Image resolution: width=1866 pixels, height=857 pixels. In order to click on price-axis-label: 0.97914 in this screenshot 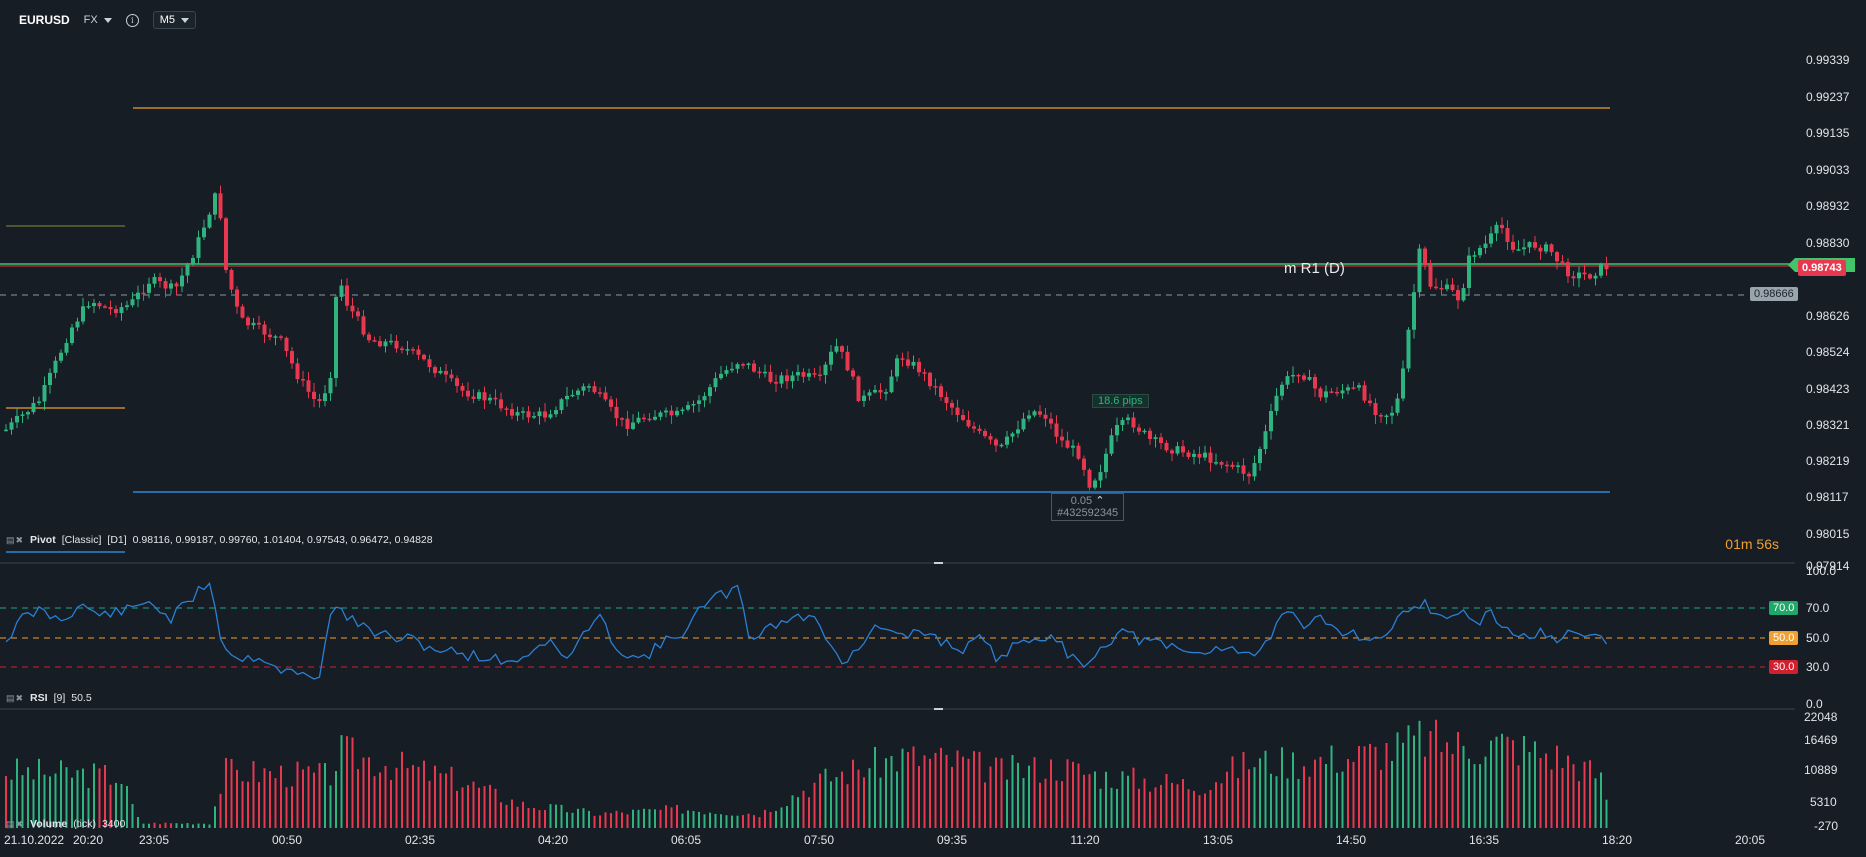, I will do `click(1828, 566)`.